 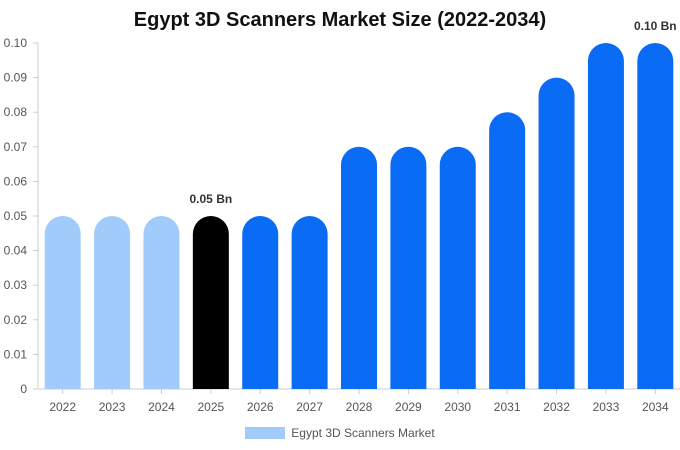 I want to click on x-tick-label-2028: 2028, so click(x=359, y=407).